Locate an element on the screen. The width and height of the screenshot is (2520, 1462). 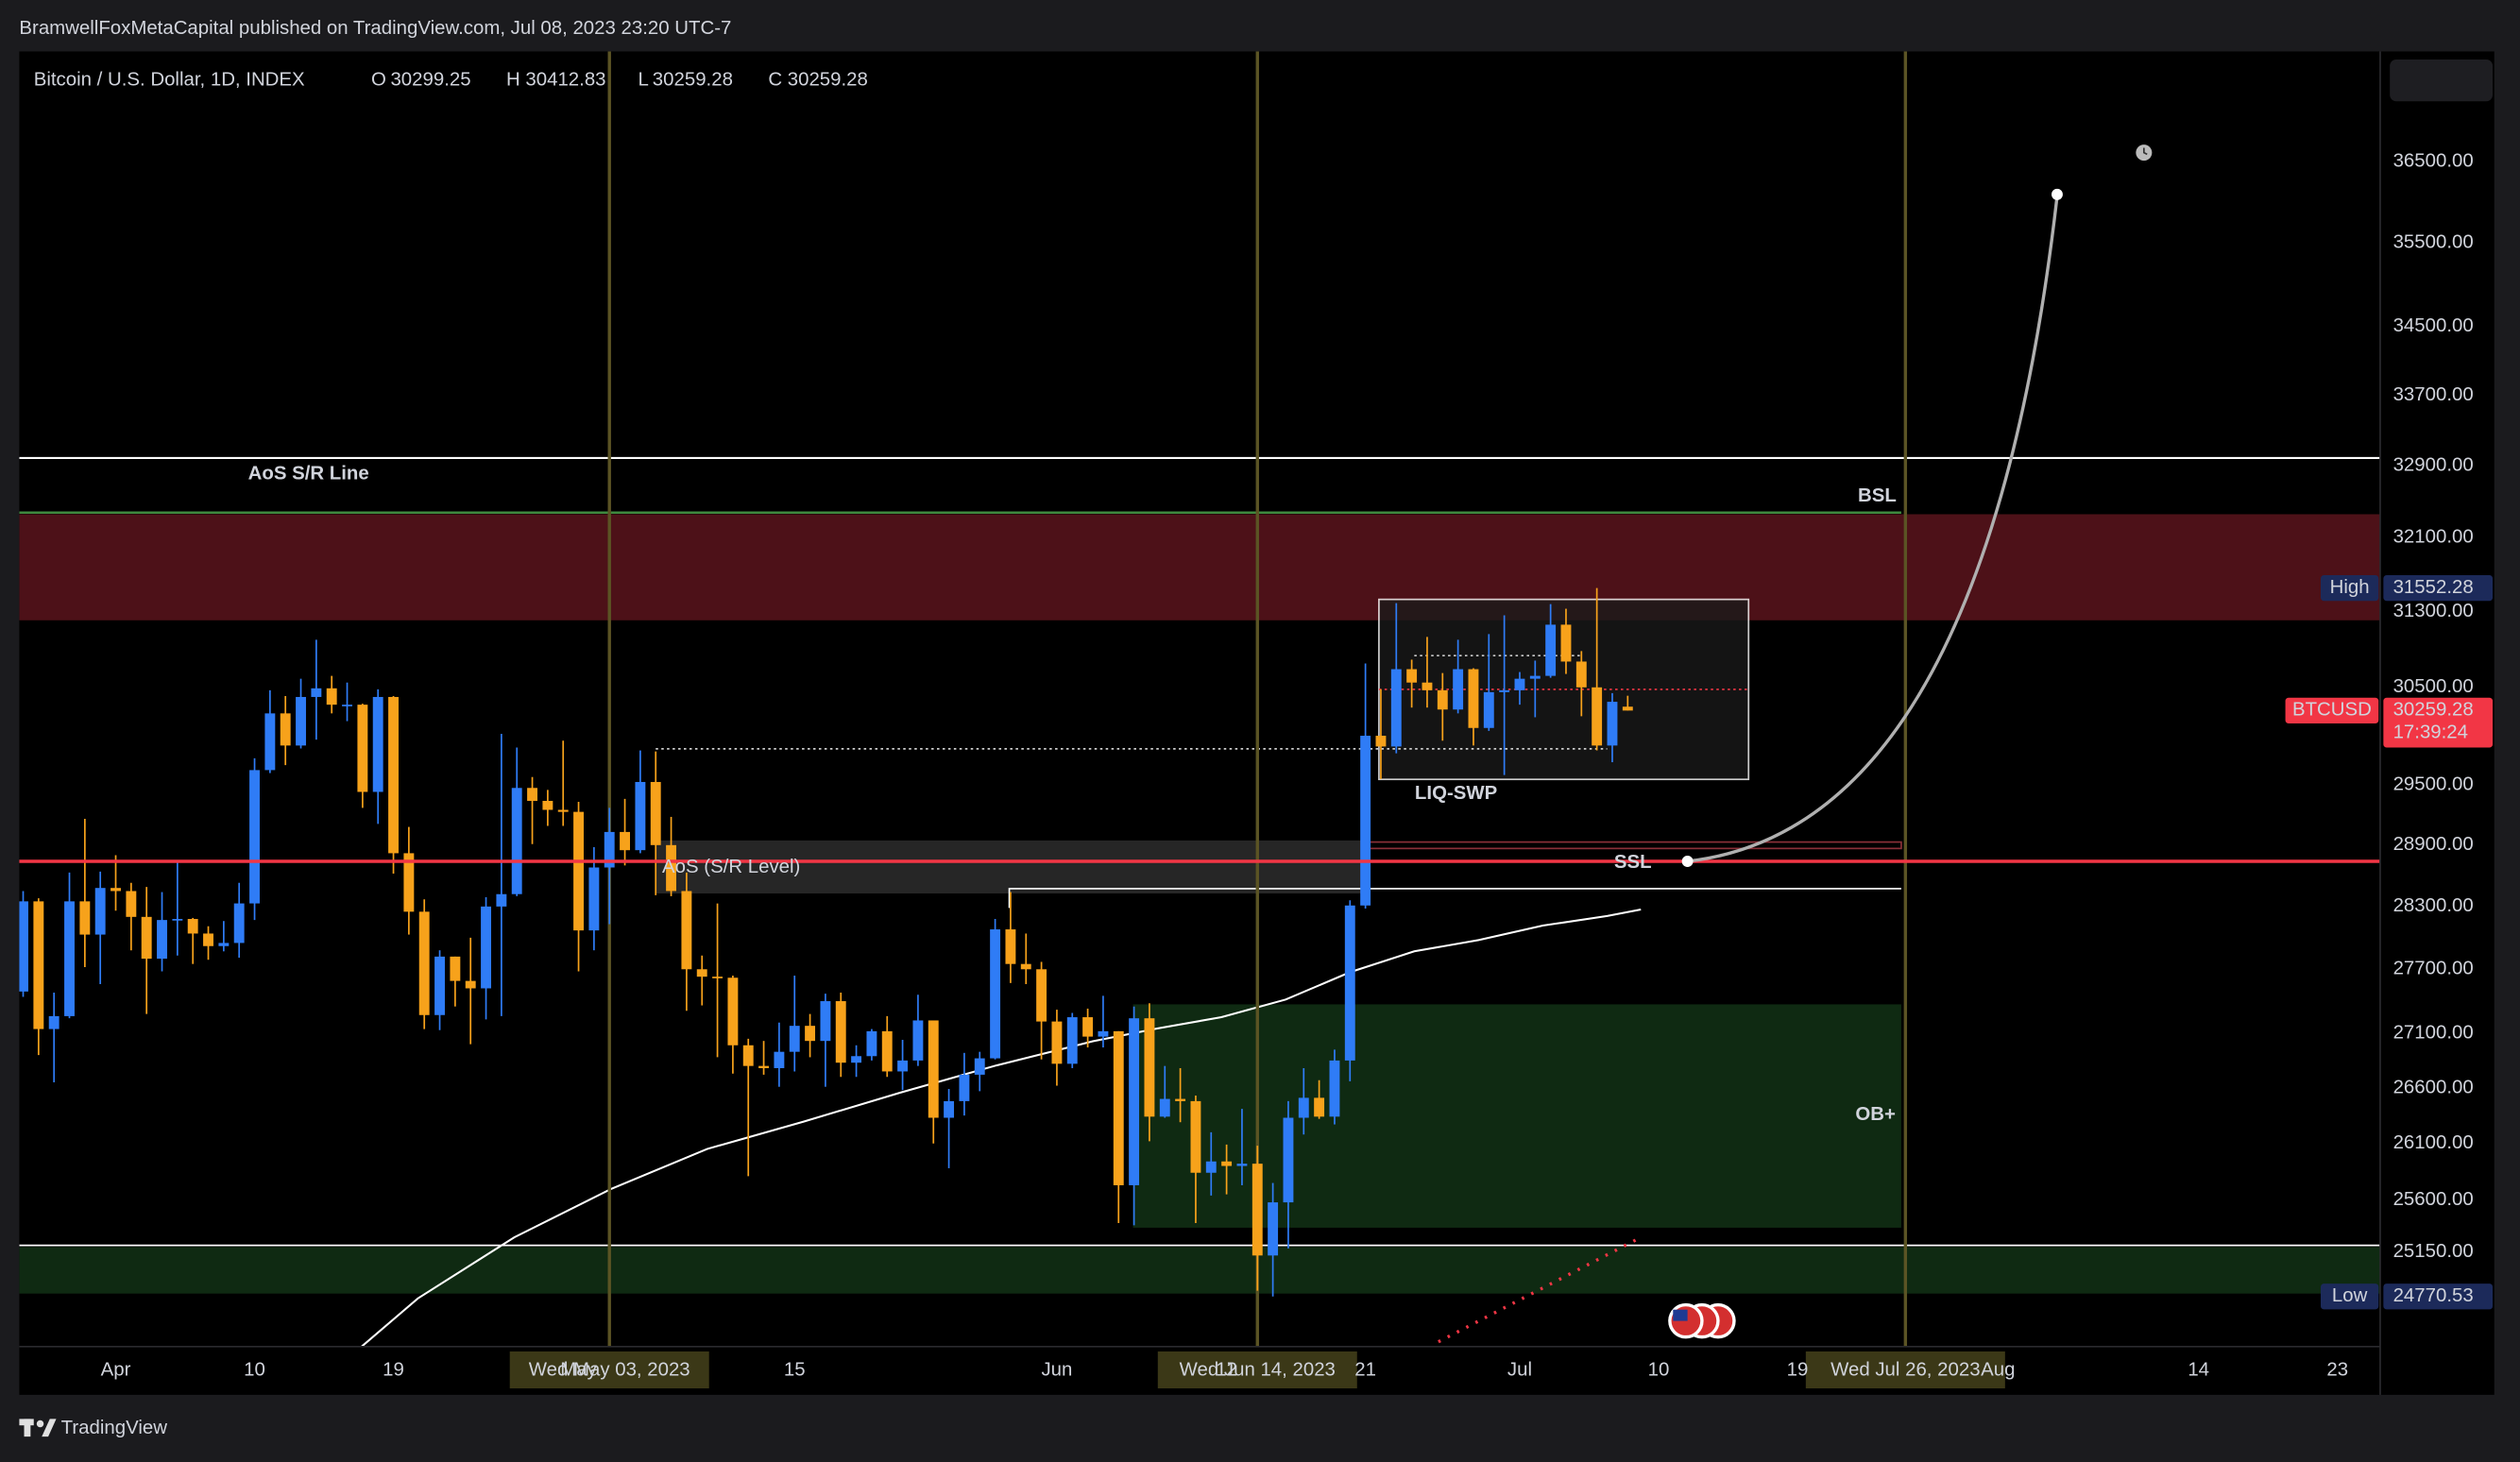
brand: TradingView is located at coordinates (114, 1428).